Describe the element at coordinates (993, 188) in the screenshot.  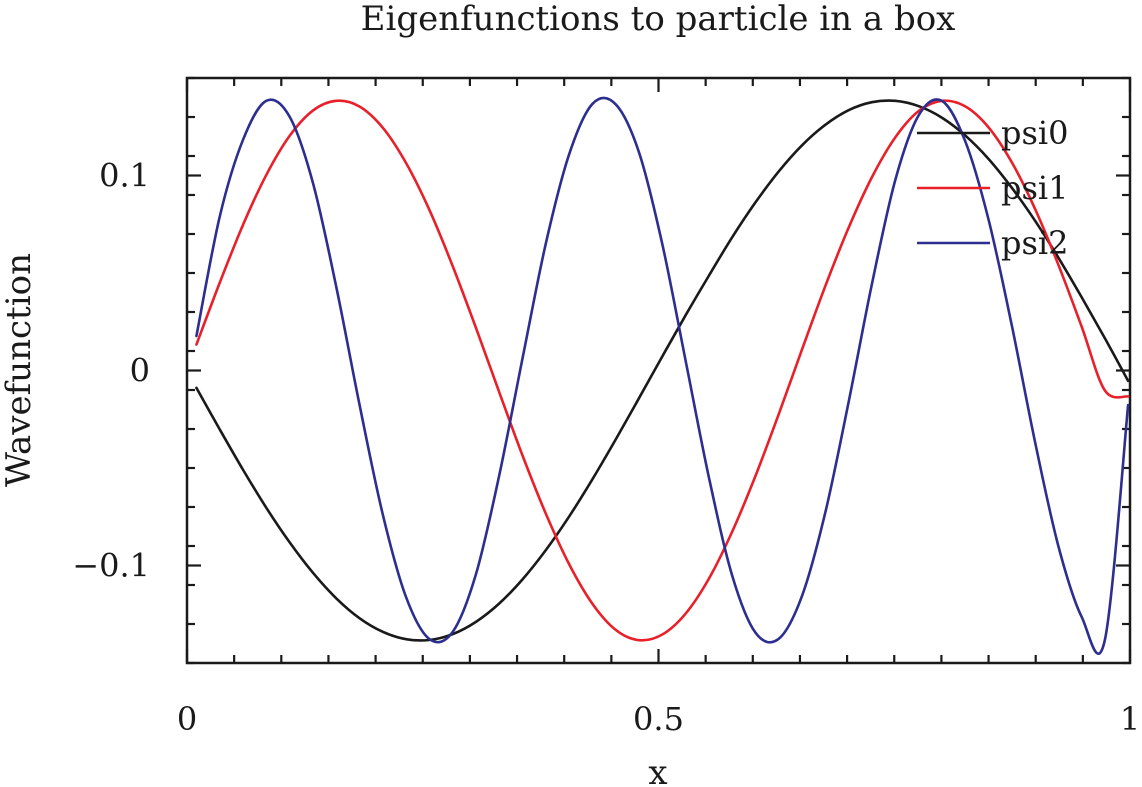
I see `legend: psi0 psi1 psi2` at that location.